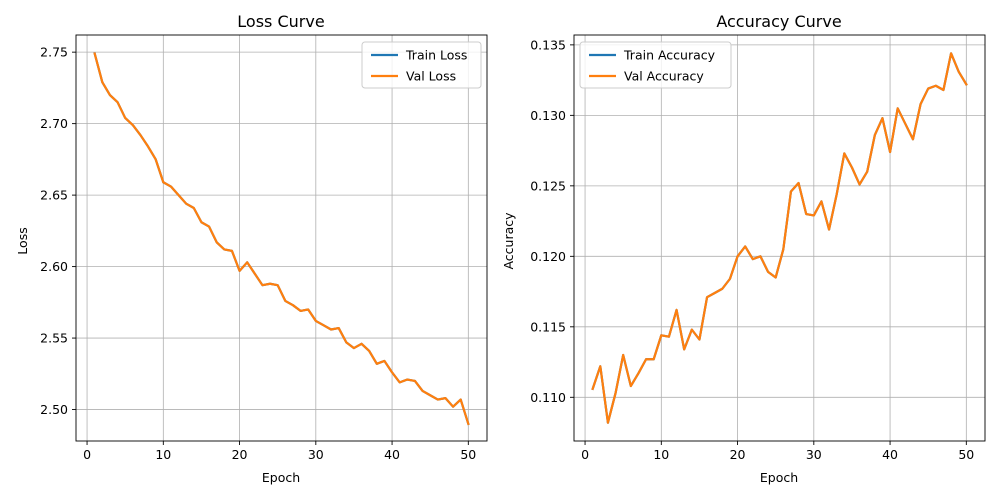 The width and height of the screenshot is (1000, 500). I want to click on accuracy-chart-title: Accuracy Curve, so click(778, 21).